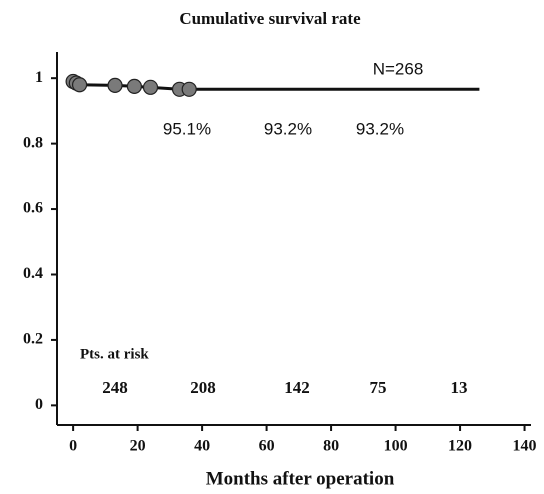 The image size is (544, 494). Describe the element at coordinates (297, 387) in the screenshot. I see `at-risk-value: 142` at that location.